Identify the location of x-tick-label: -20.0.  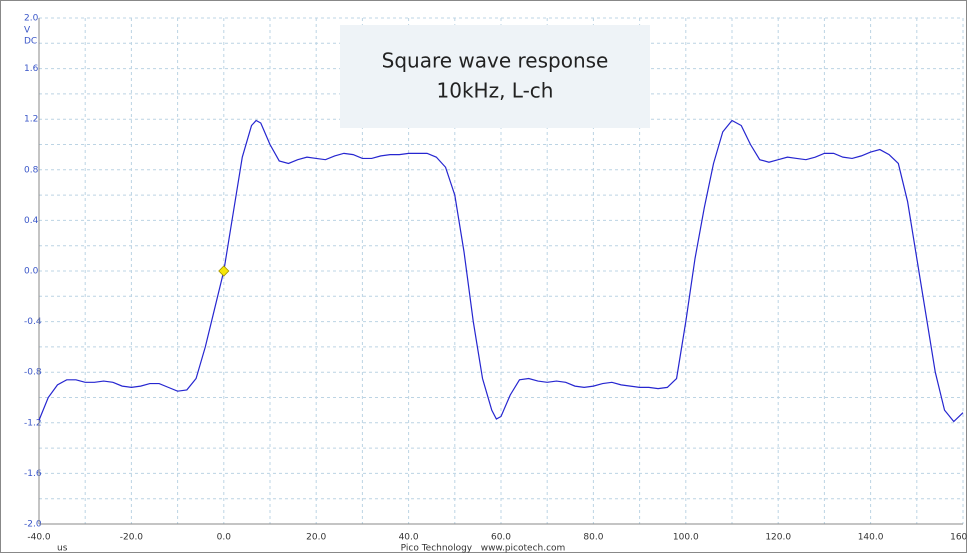
(132, 538).